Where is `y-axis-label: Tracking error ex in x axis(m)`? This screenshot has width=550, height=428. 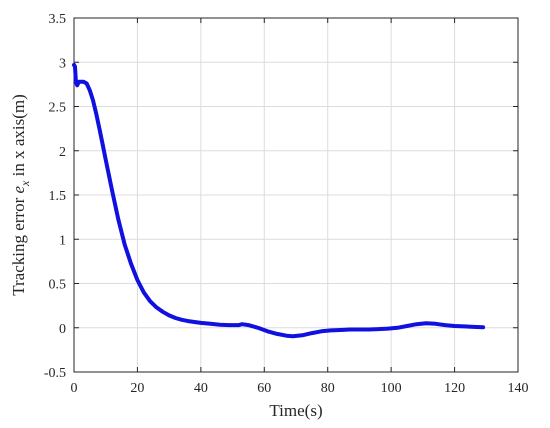 y-axis-label: Tracking error ex in x axis(m) is located at coordinates (20, 195).